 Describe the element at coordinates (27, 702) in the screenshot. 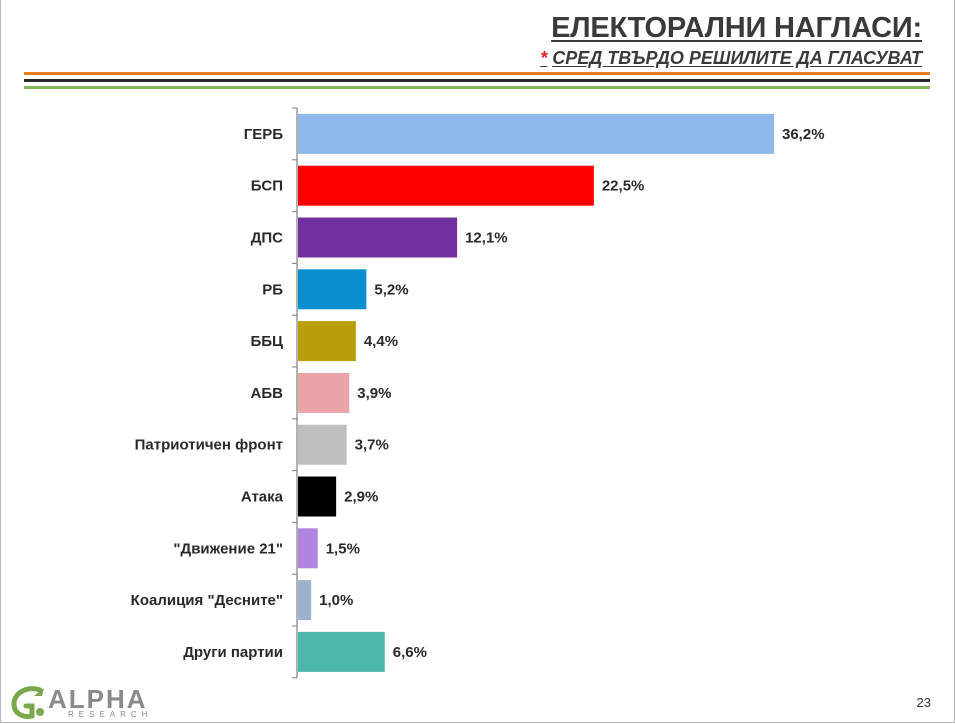

I see `alpha-research-logo-icon` at that location.